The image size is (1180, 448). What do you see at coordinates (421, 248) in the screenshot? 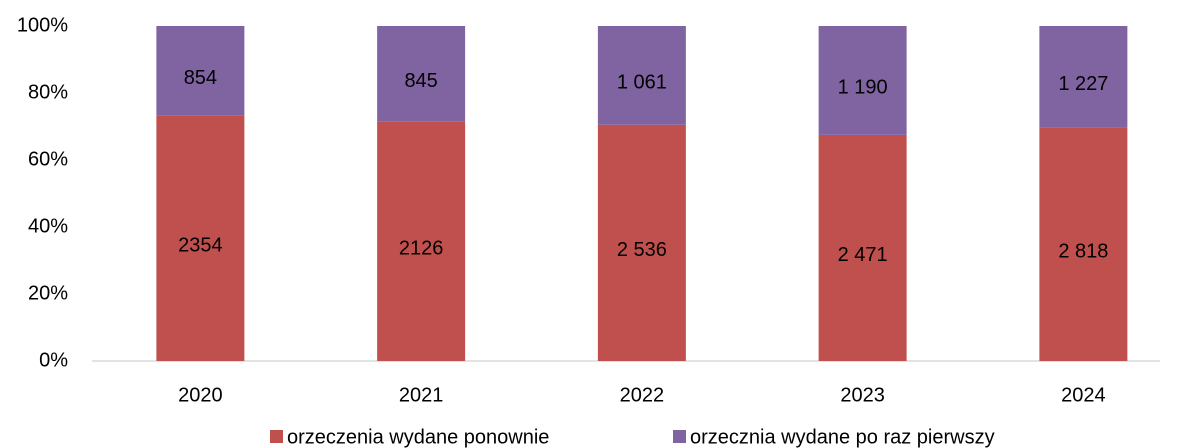
I see `data-label: 2126` at bounding box center [421, 248].